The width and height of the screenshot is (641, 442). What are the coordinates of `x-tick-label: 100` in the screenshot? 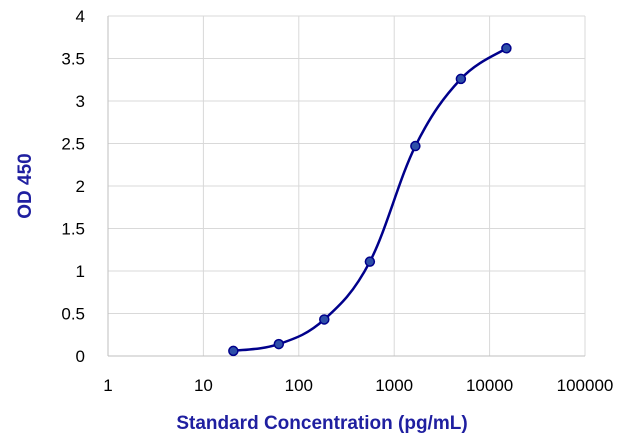 It's located at (299, 385).